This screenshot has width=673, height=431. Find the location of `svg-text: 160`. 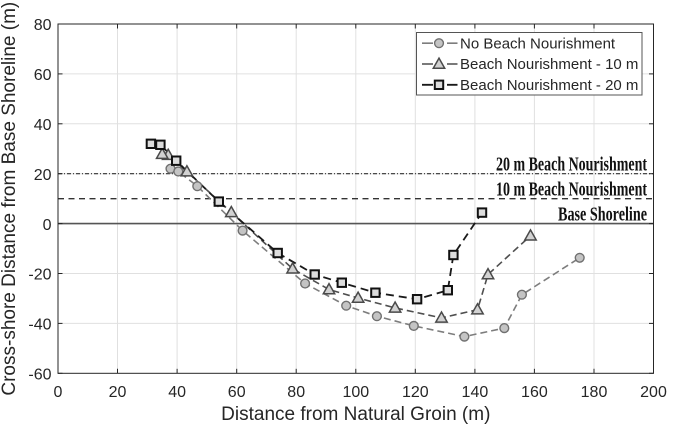

svg-text: 160 is located at coordinates (534, 392).